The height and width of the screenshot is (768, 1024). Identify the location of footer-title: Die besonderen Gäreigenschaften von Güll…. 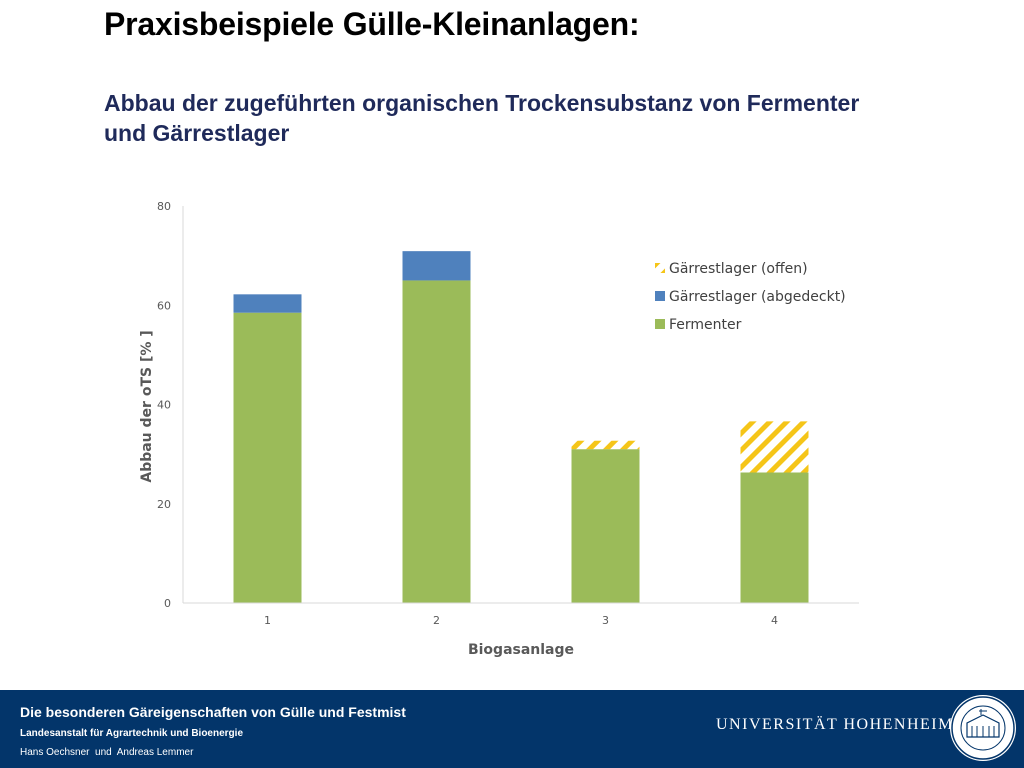
(213, 712).